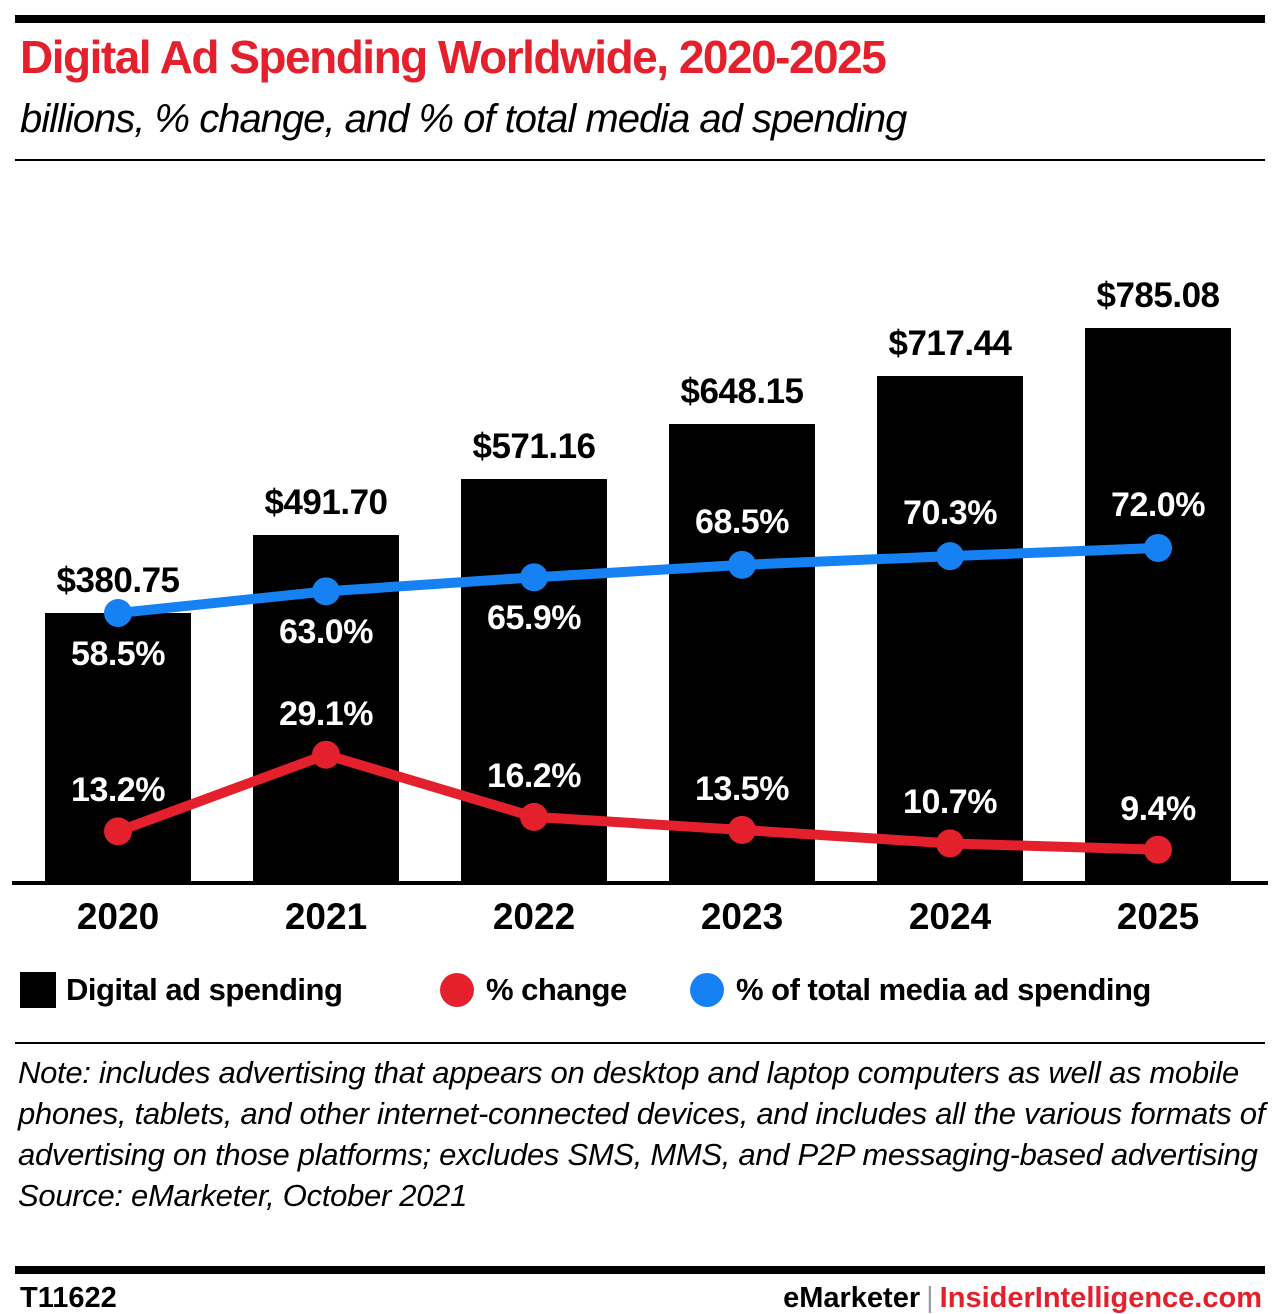 The width and height of the screenshot is (1280, 1314). What do you see at coordinates (534, 618) in the screenshot?
I see `line-value-label: 65.9%` at bounding box center [534, 618].